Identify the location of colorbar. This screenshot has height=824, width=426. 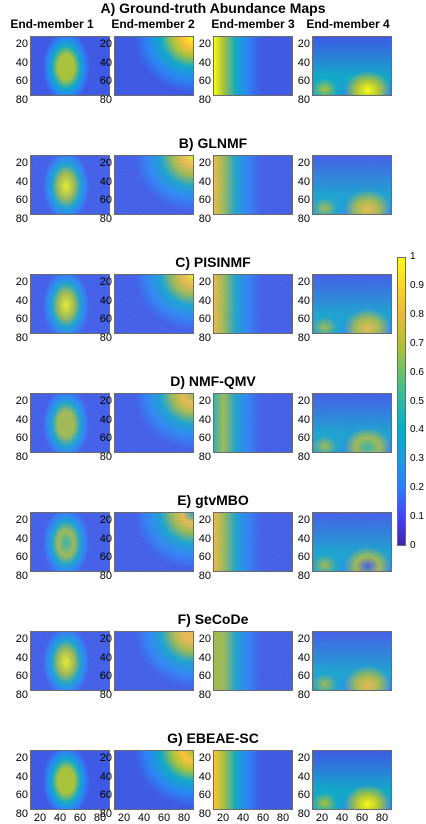
(401, 401).